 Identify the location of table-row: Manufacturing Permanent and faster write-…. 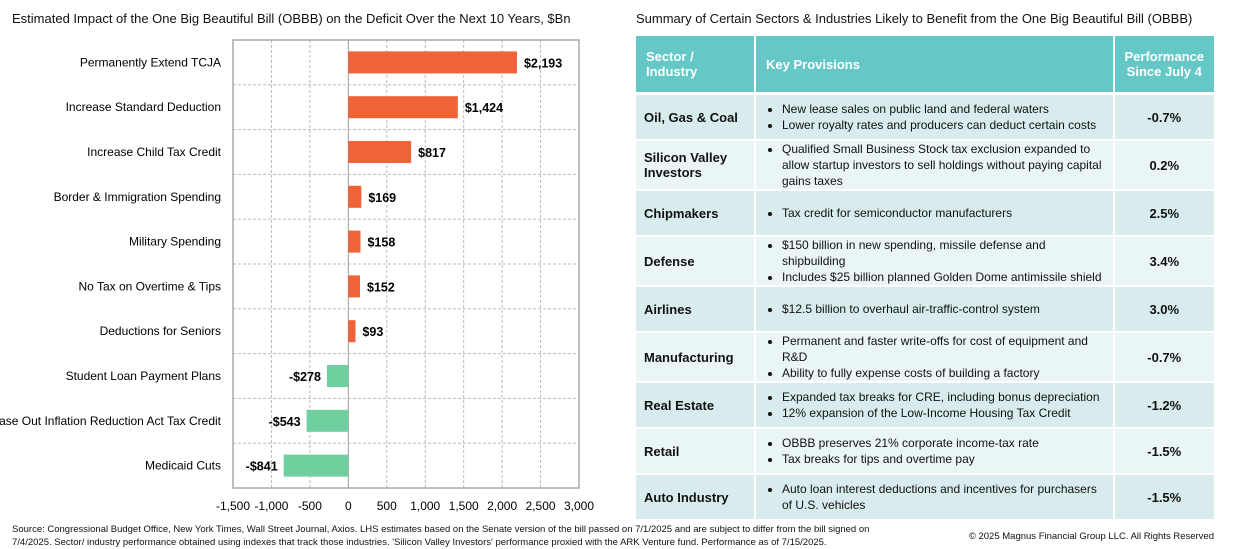
(925, 358).